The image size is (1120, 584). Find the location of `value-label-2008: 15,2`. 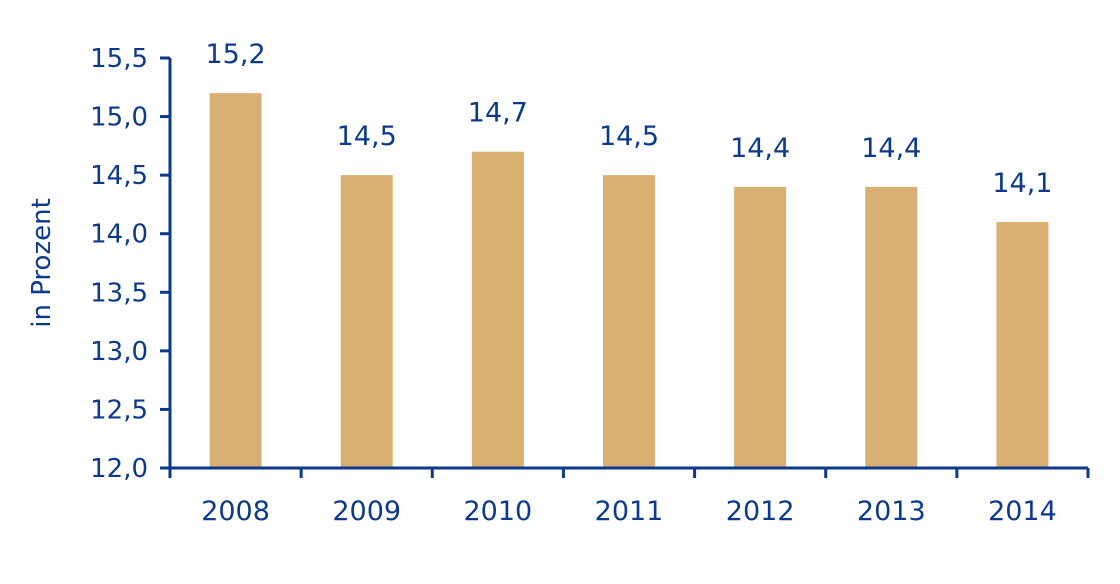

value-label-2008: 15,2 is located at coordinates (236, 54).